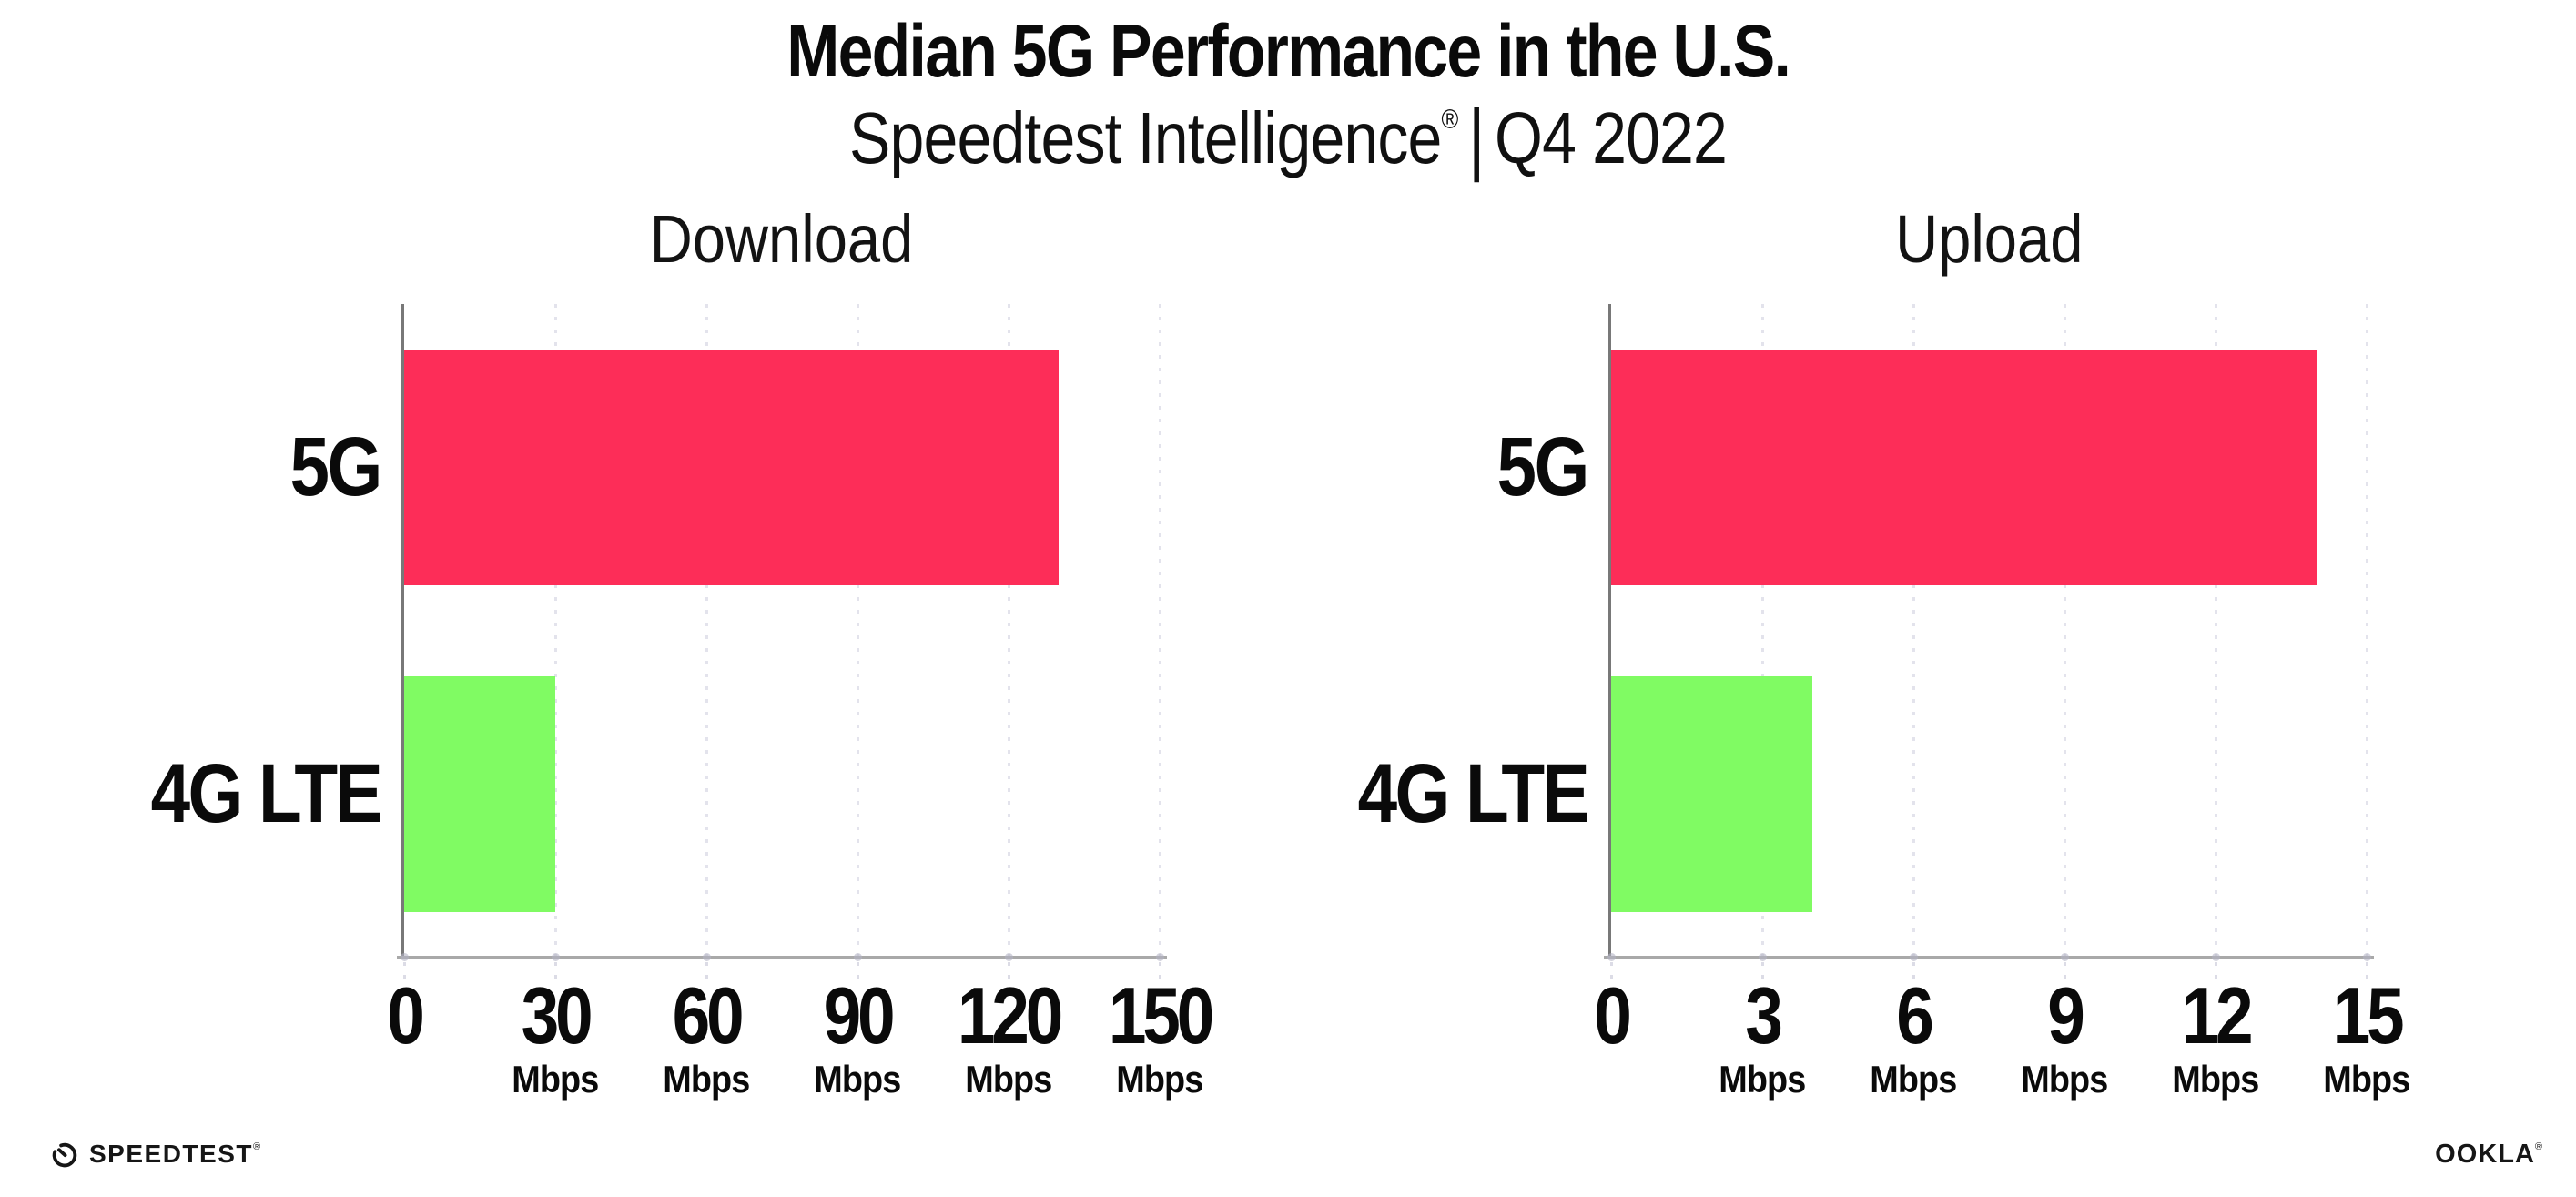 This screenshot has height=1197, width=2576. What do you see at coordinates (175, 1154) in the screenshot?
I see `speedtest-logo-text: SPEEDTEST®` at bounding box center [175, 1154].